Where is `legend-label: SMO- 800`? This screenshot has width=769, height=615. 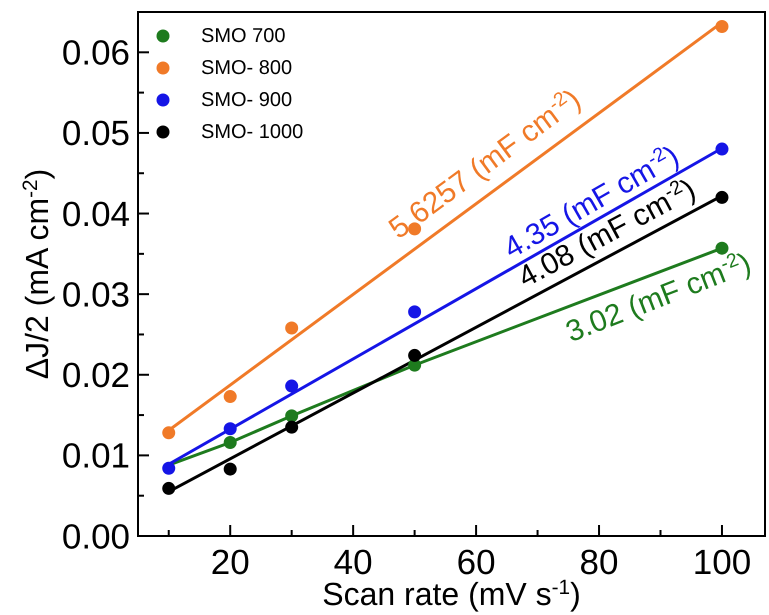 legend-label: SMO- 800 is located at coordinates (246, 68).